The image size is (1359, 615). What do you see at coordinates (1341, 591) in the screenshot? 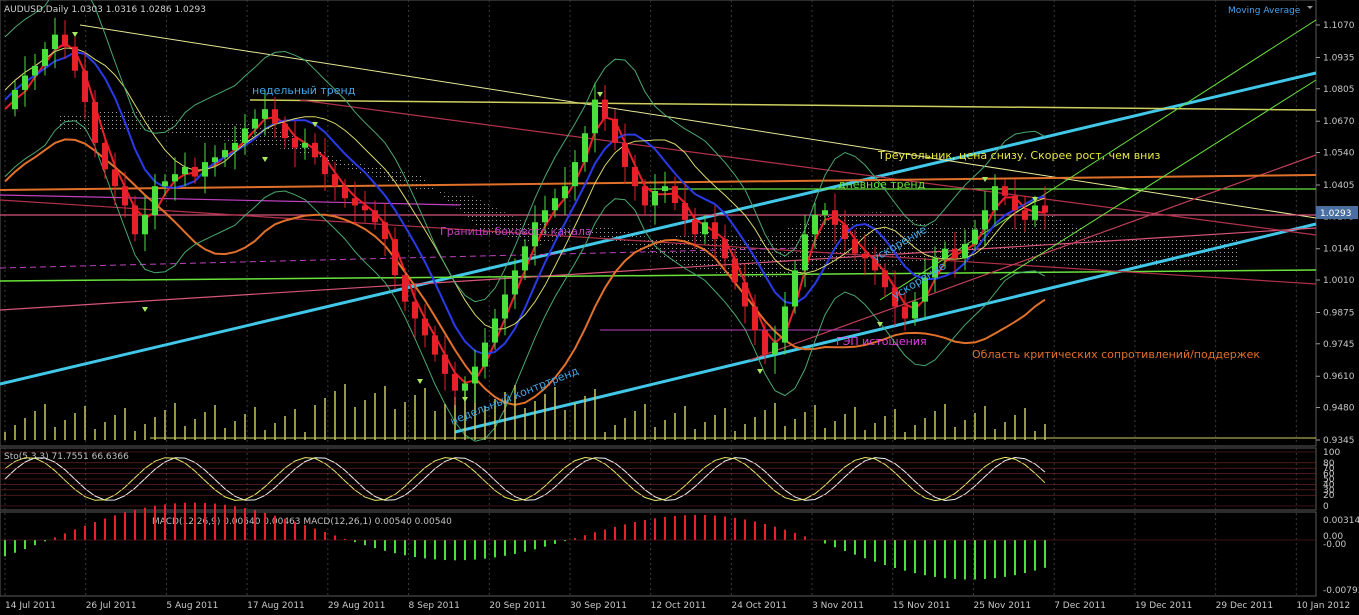
I see `macd-level-label: -0.00793` at bounding box center [1341, 591].